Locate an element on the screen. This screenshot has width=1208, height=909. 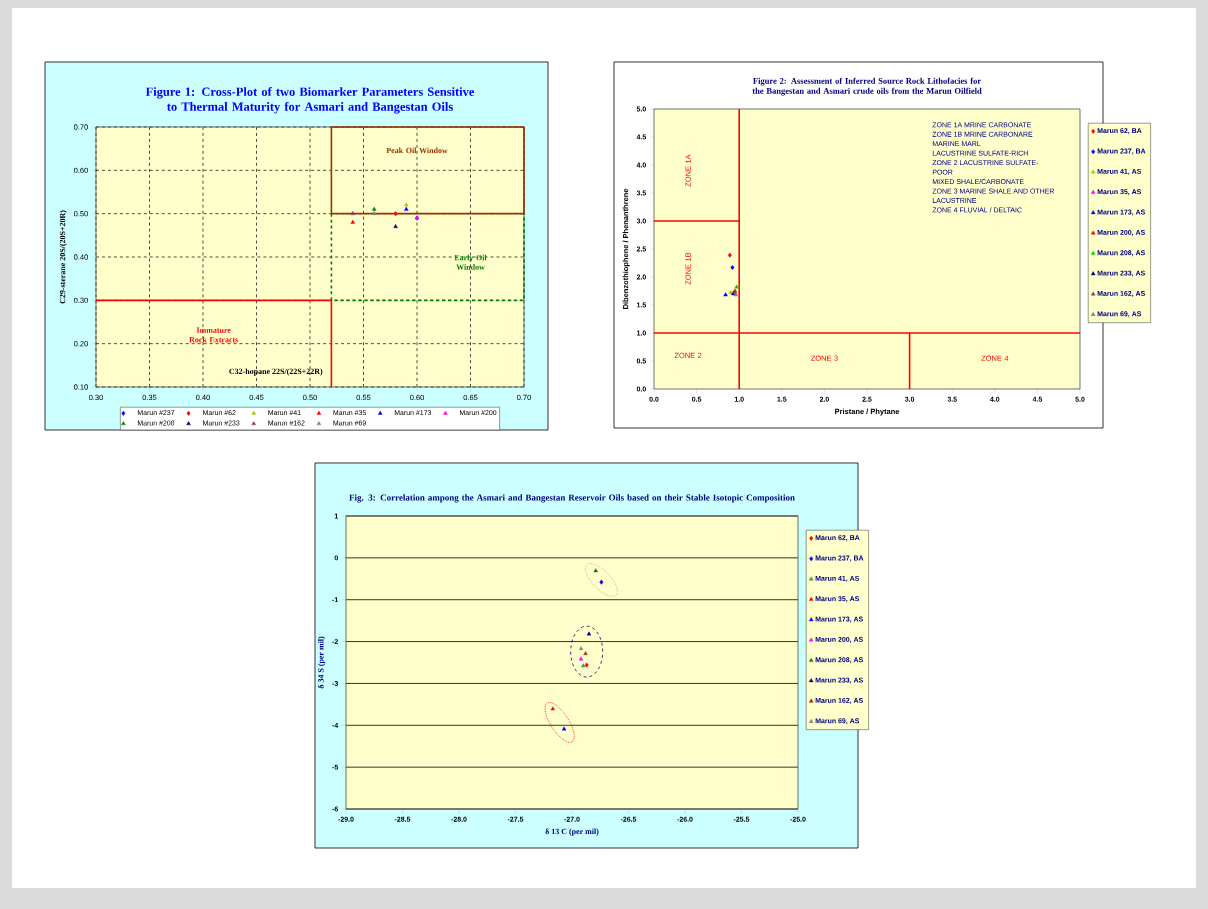
chart-title: Figure 2: Assessment of Inferred Source Rock Lithofacies for the Bangestan and Asmari crude oils from the Marun Oilfield is located at coordinates (867, 86).